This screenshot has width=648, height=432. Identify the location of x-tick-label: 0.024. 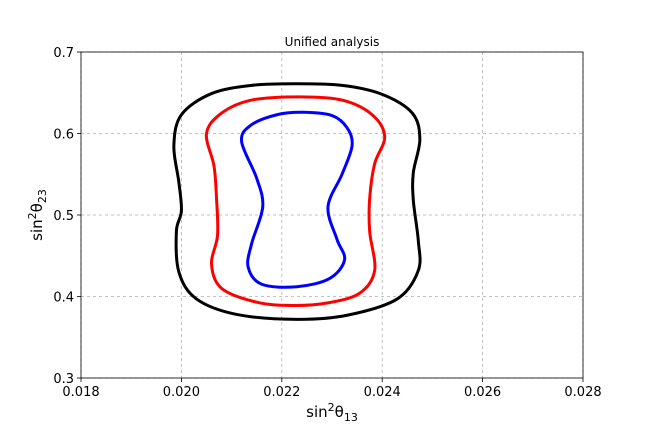
(382, 392).